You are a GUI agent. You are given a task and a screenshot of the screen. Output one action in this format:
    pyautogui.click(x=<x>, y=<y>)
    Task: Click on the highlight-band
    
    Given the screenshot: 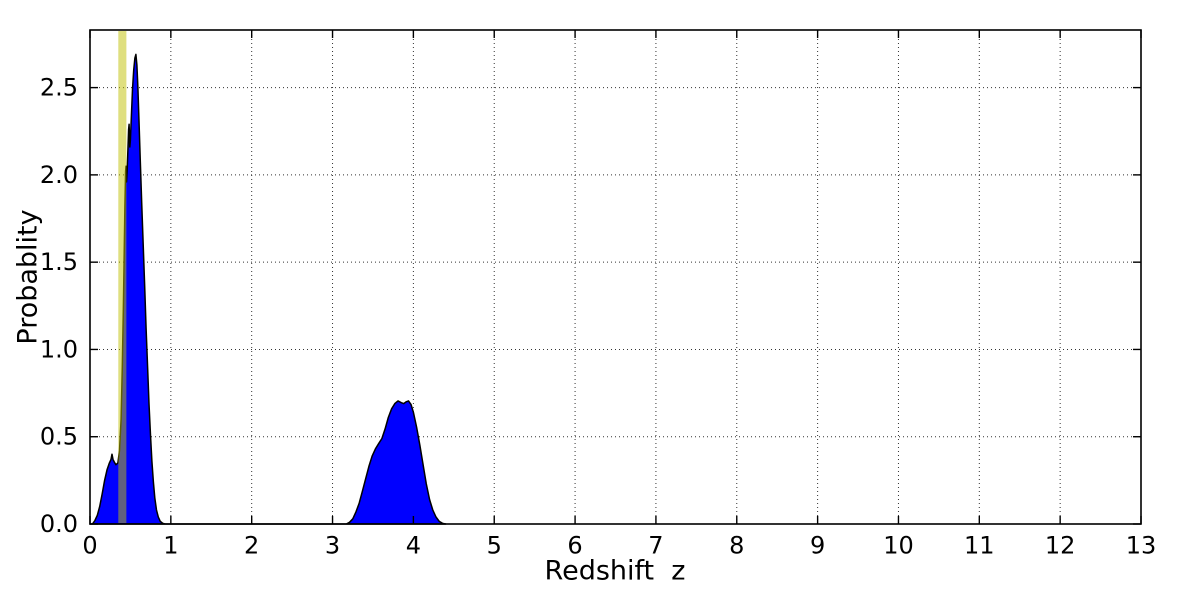 What is the action you would take?
    pyautogui.click(x=122, y=277)
    